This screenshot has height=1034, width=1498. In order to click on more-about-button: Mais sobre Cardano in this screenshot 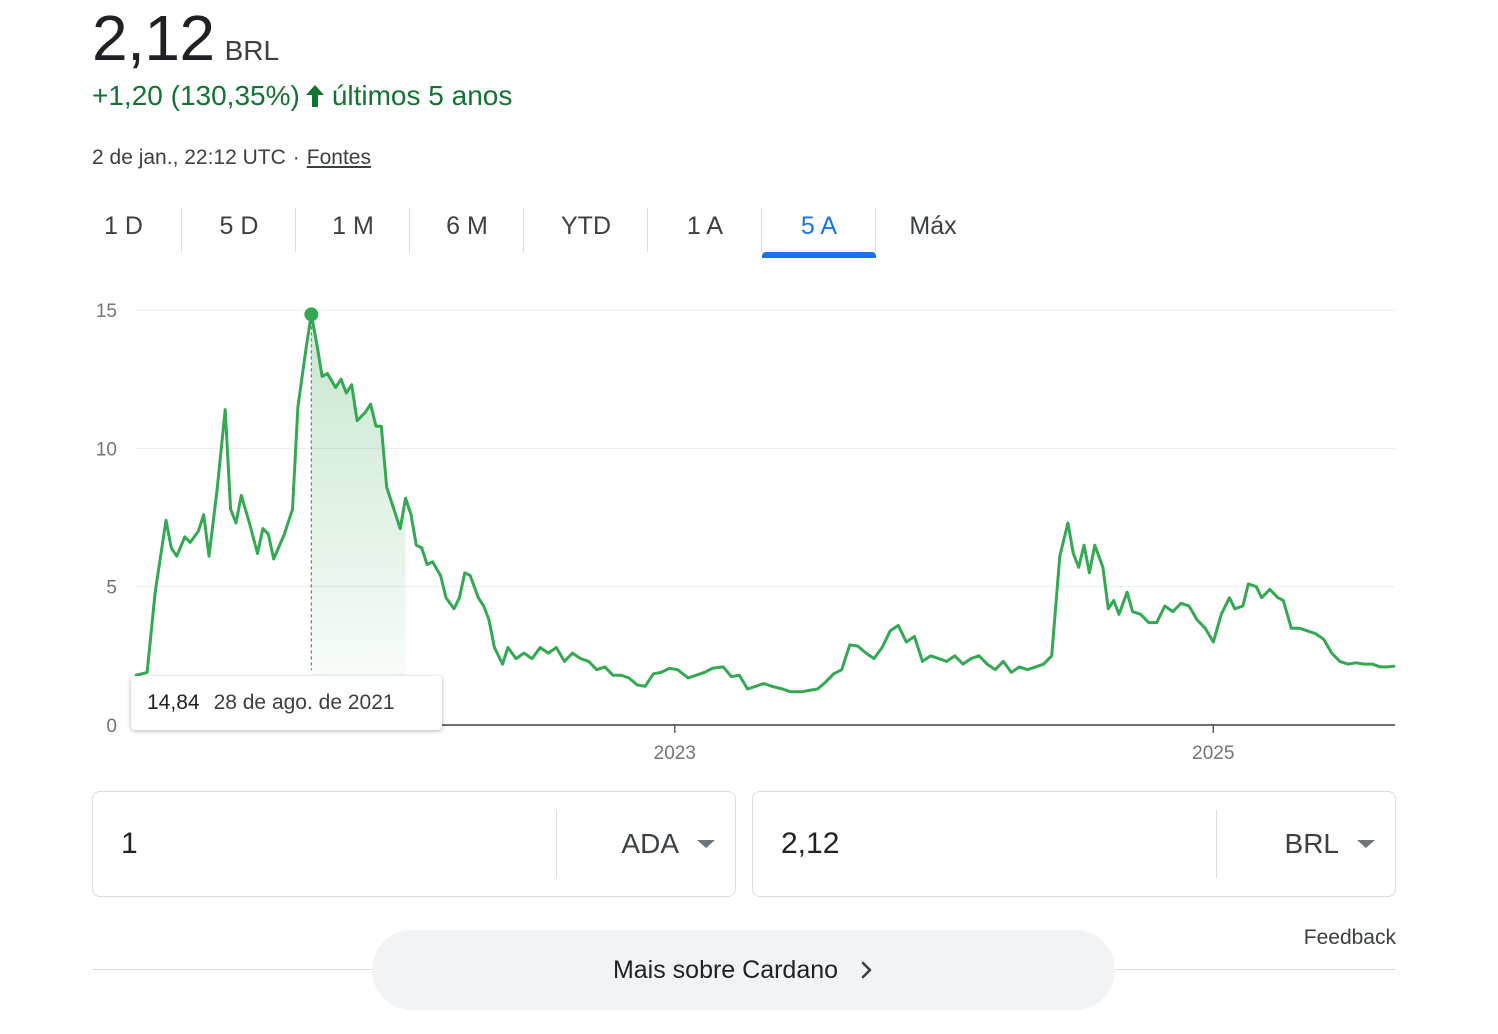, I will do `click(743, 970)`.